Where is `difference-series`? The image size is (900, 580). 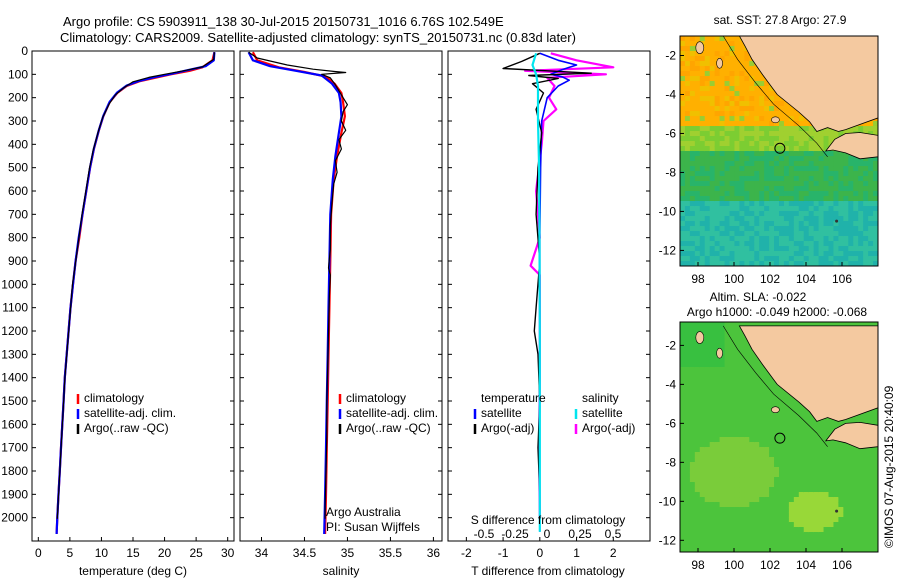 difference-series is located at coordinates (558, 292).